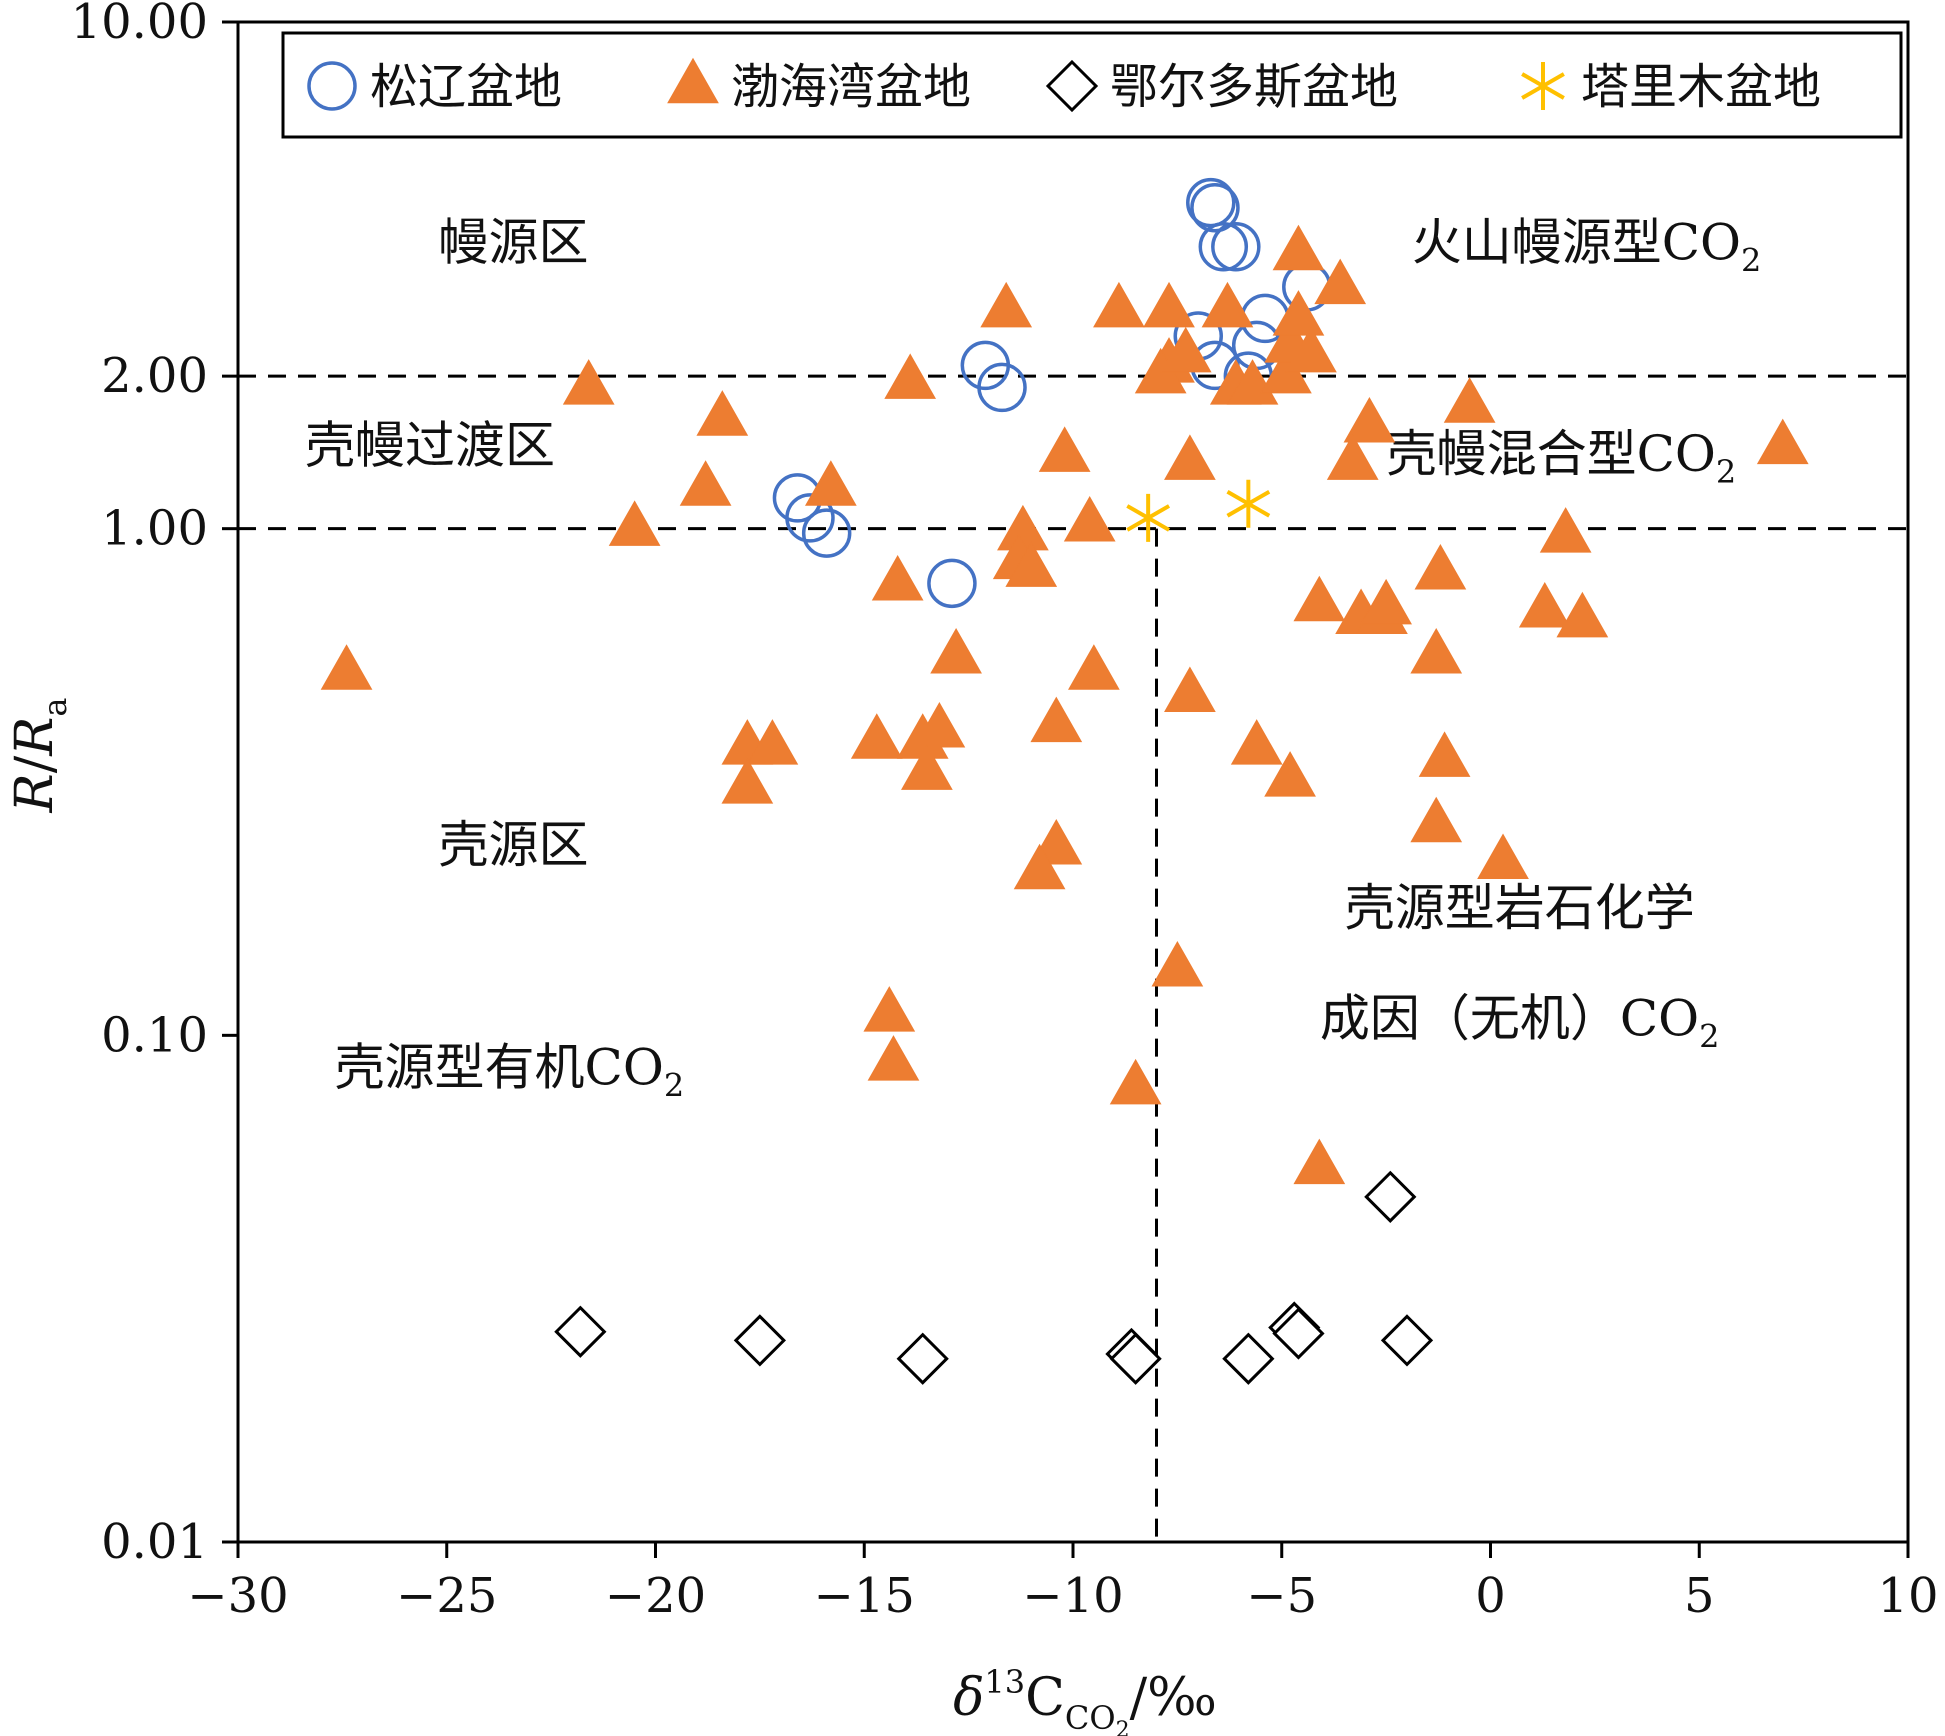  Describe the element at coordinates (1004, 1682) in the screenshot. I see `x-axis-title-sup: 13` at that location.